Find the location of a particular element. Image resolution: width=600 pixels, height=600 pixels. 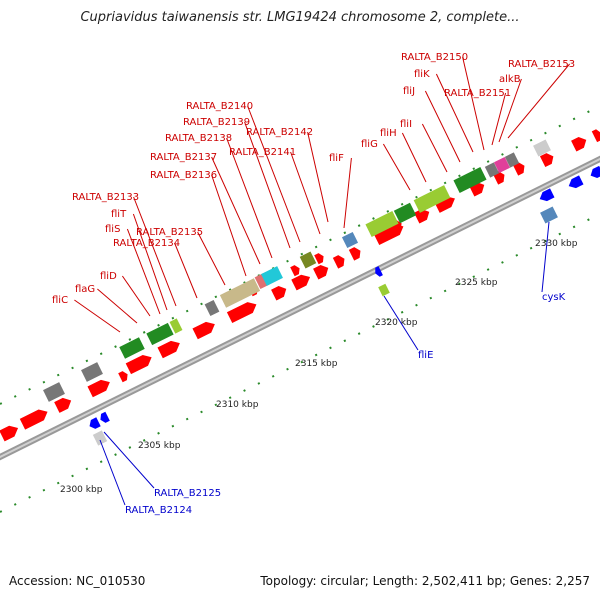

gene-label-ralta_b2142: RALTA_B2142 is located at coordinates (279, 132).